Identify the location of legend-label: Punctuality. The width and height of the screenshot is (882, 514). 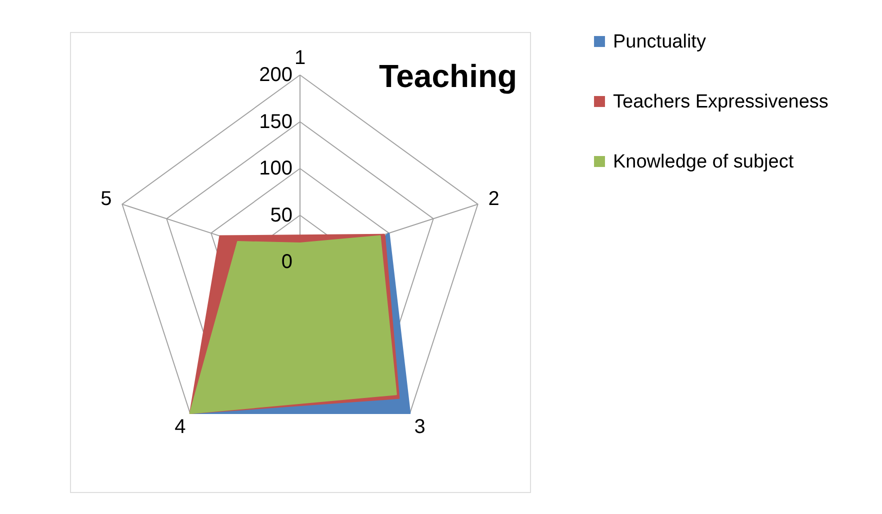
(659, 42).